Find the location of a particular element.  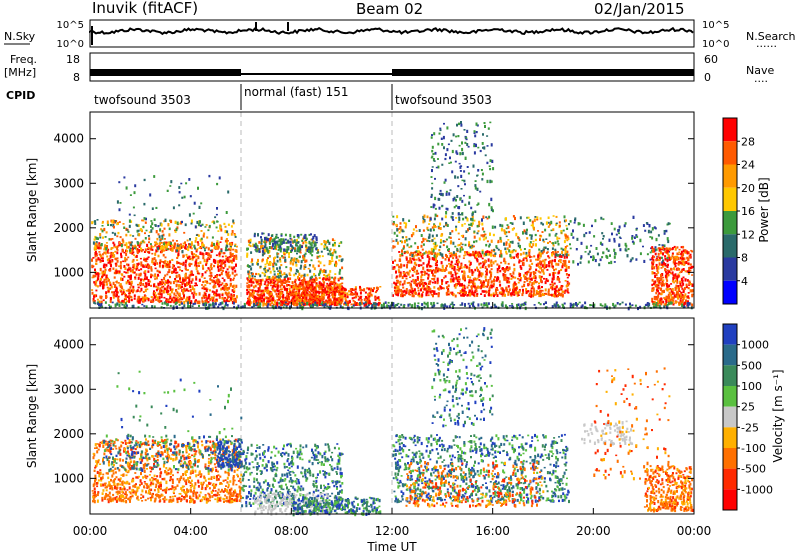

freq-band is located at coordinates (165, 72).